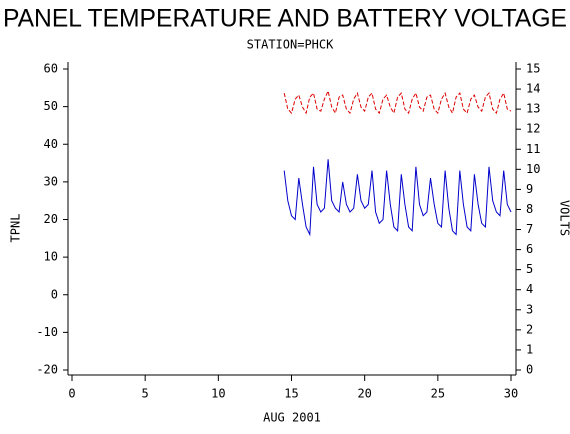 The image size is (570, 434). What do you see at coordinates (529, 209) in the screenshot?
I see `y2-tick-label: 8` at bounding box center [529, 209].